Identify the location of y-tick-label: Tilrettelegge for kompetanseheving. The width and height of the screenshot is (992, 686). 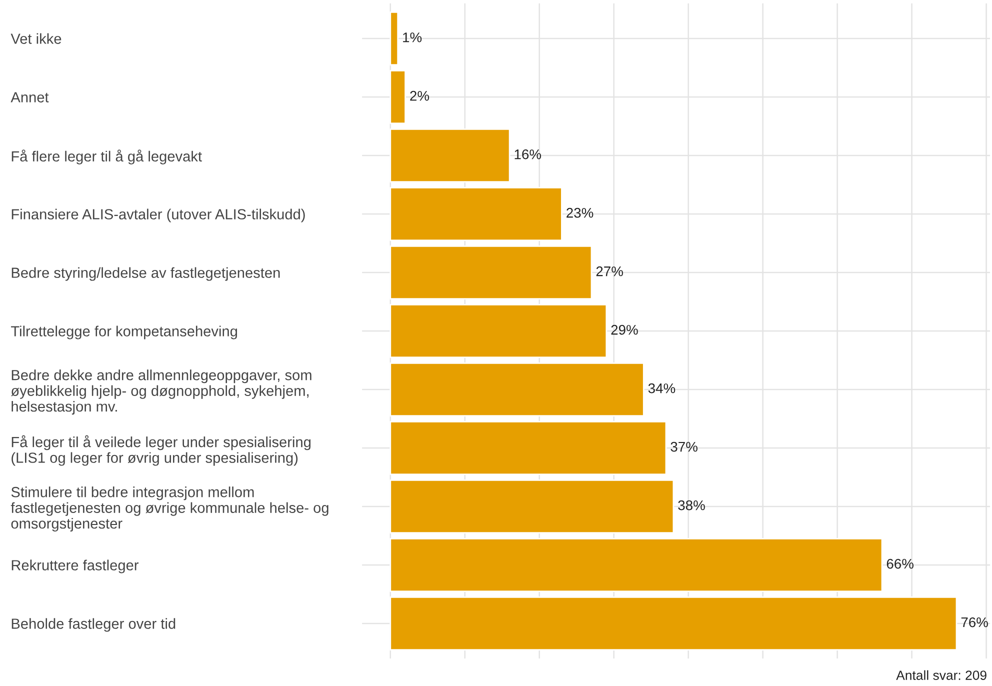
(124, 333).